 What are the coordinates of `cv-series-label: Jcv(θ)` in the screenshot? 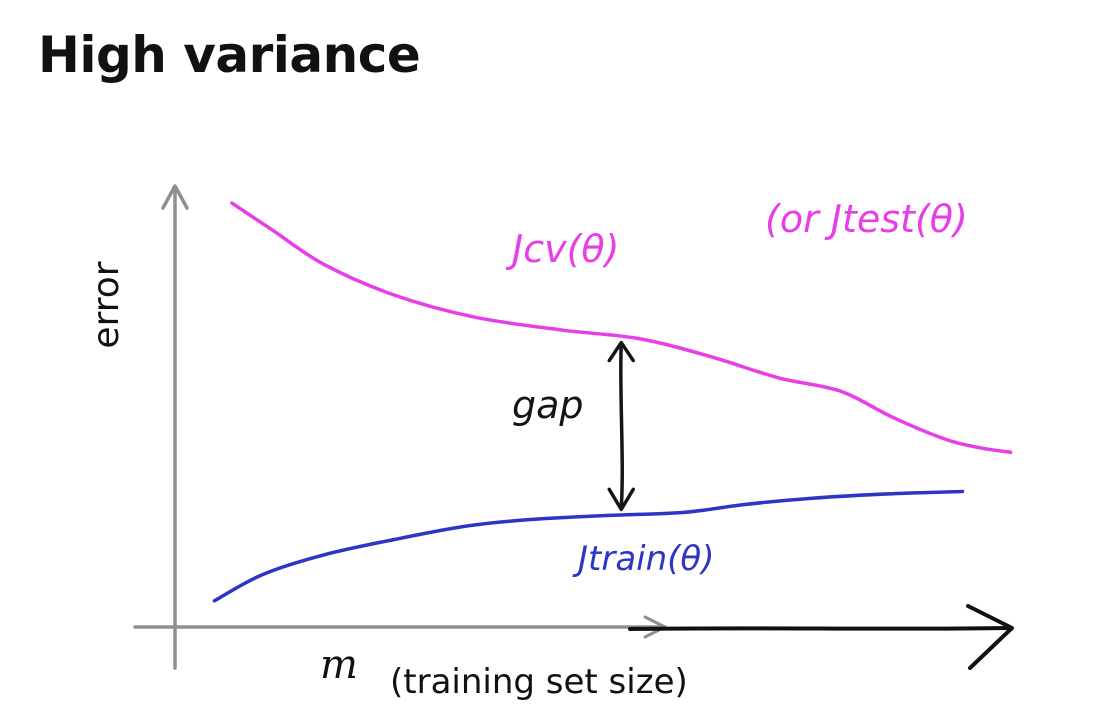 It's located at (562, 249).